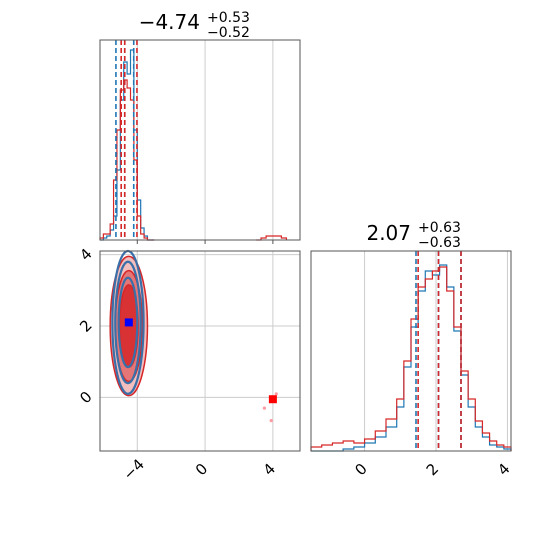 The height and width of the screenshot is (550, 550). What do you see at coordinates (169, 22) in the screenshot?
I see `title-param1-value: −4.74` at bounding box center [169, 22].